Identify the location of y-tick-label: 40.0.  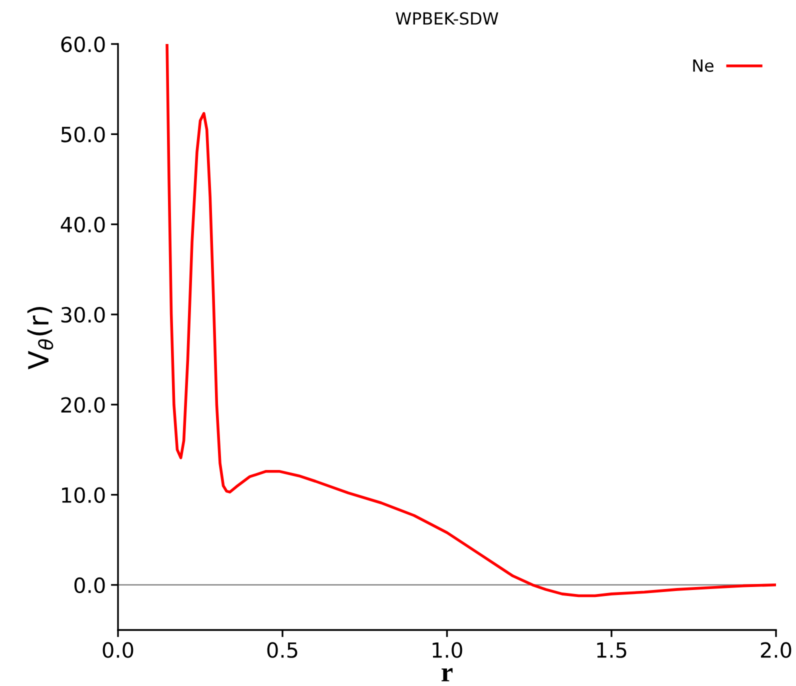
(82, 224).